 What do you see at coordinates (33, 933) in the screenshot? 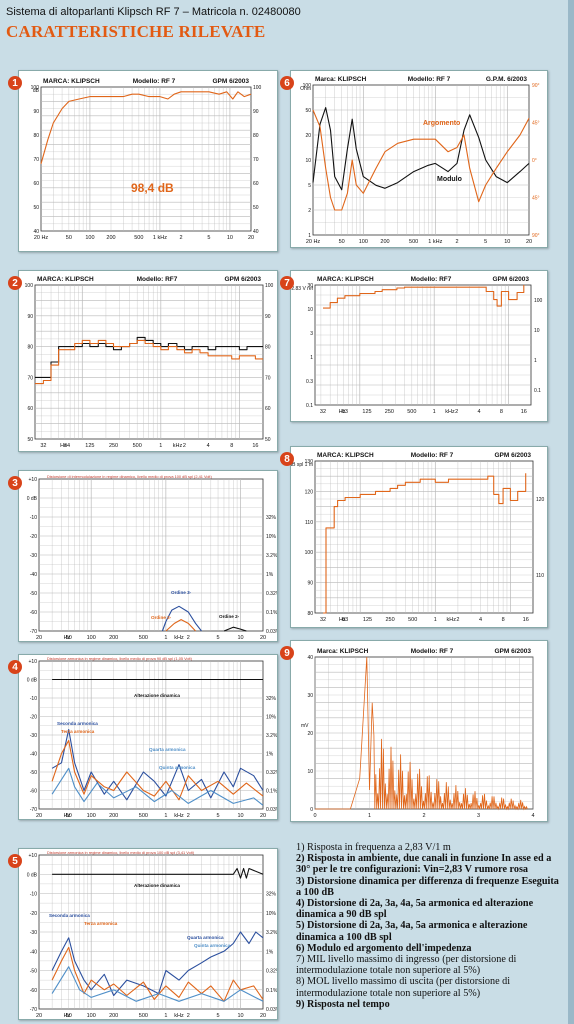
I see `y-tick-label: -30` at bounding box center [33, 933].